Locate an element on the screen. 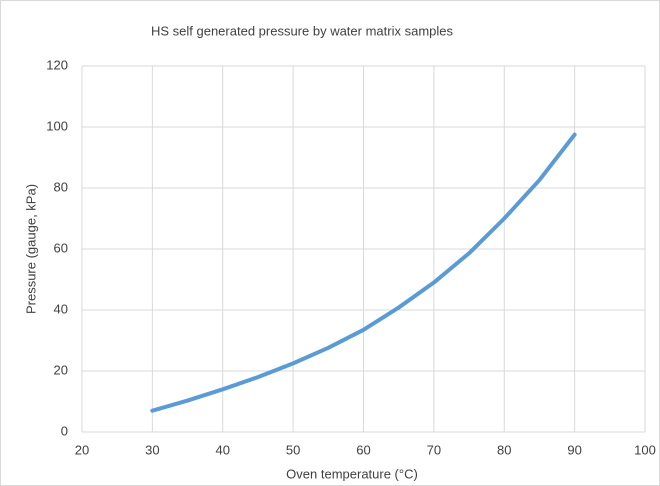 The width and height of the screenshot is (660, 486). y-tick-label: 100 is located at coordinates (57, 125).